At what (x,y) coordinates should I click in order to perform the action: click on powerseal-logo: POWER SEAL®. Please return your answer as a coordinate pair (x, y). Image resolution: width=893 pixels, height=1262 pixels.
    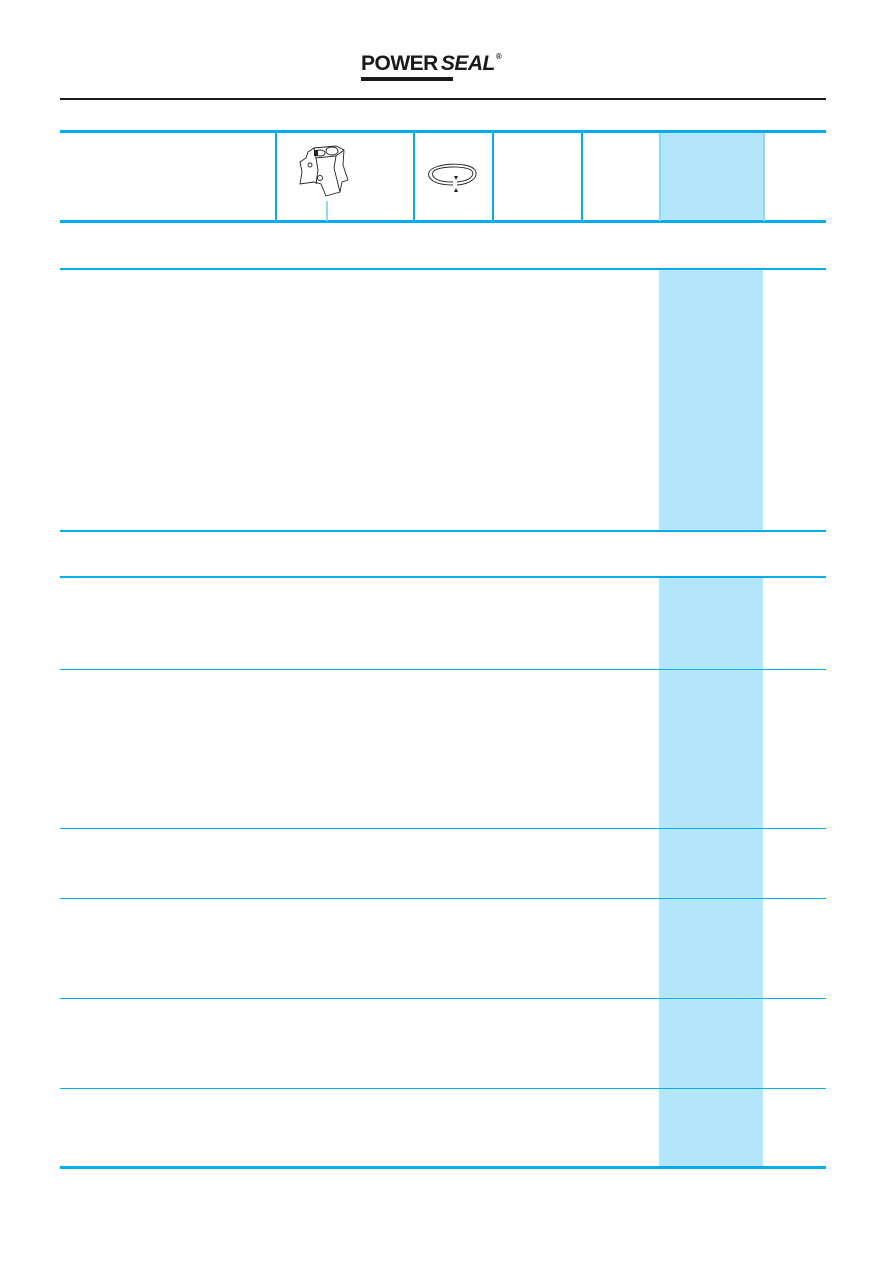
    Looking at the image, I should click on (431, 64).